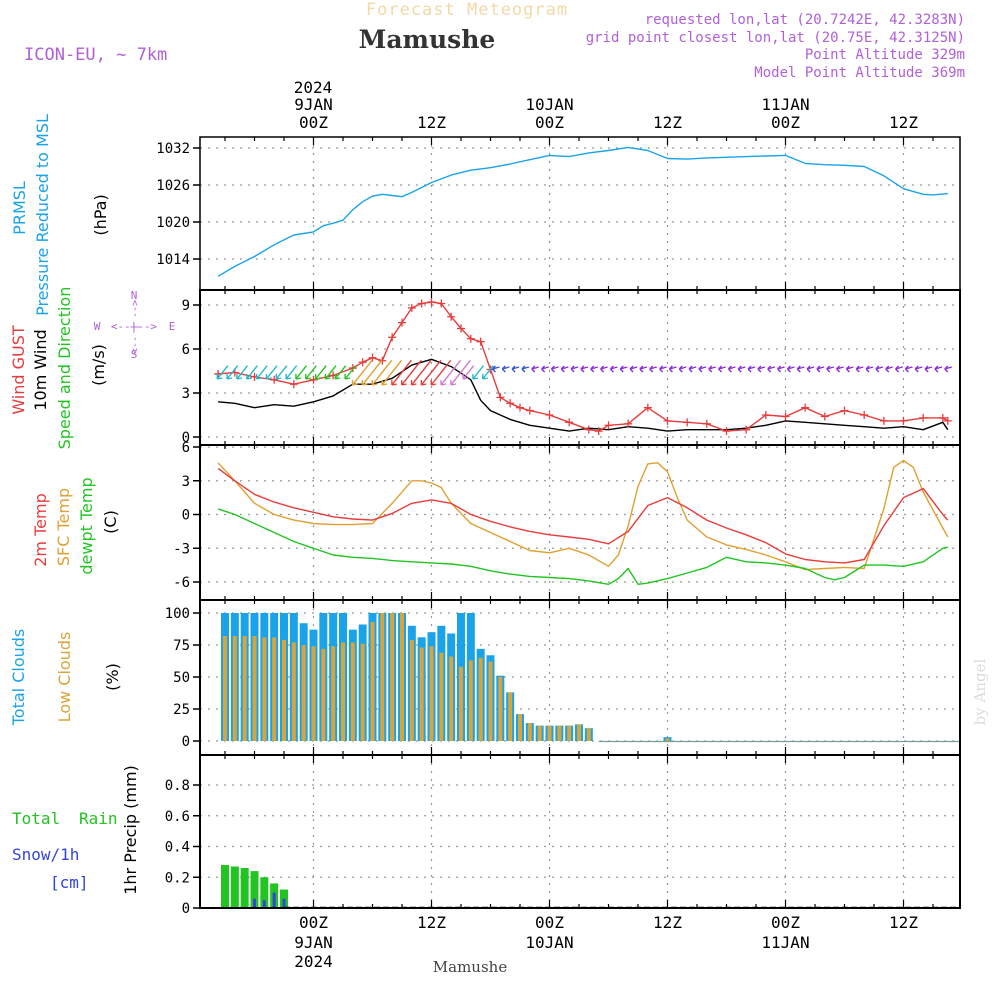  I want to click on wind-compass: N W E S <--|--> <-- | -->, so click(135, 325).